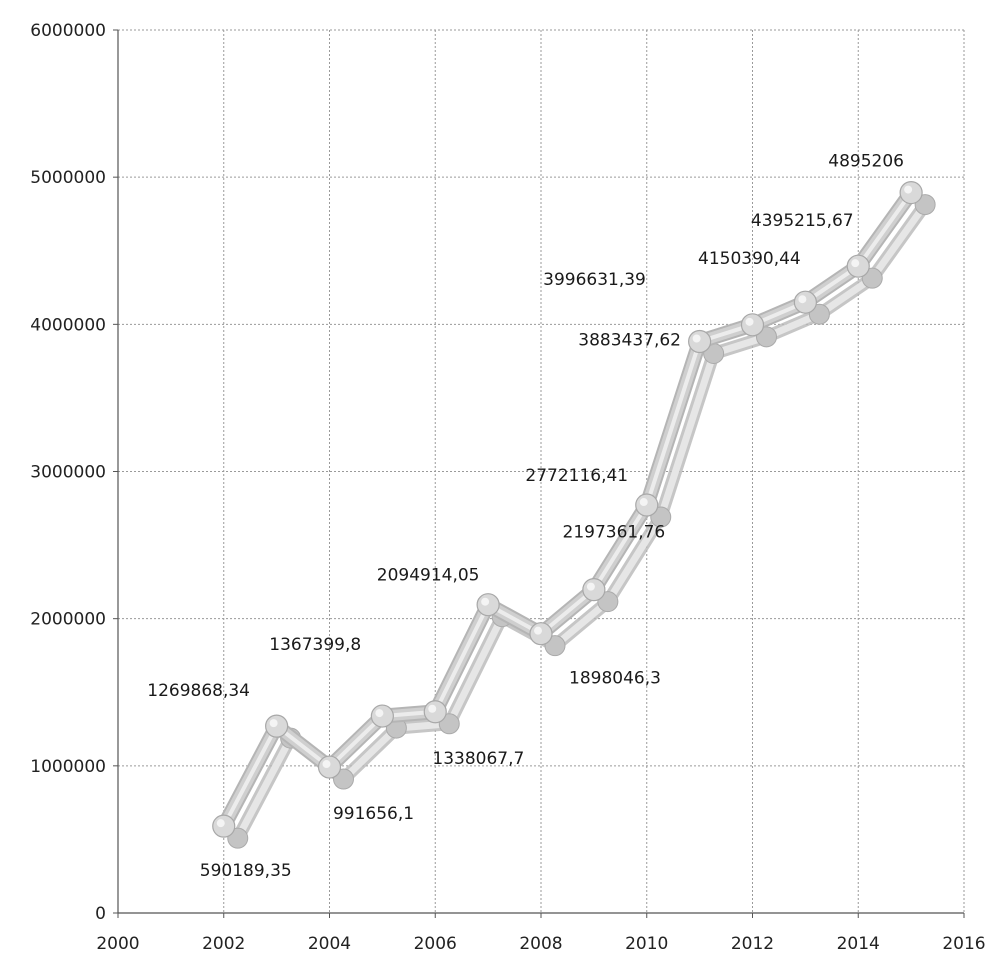 This screenshot has height=960, width=989. What do you see at coordinates (576, 476) in the screenshot?
I see `data-label: 2772116,41` at bounding box center [576, 476].